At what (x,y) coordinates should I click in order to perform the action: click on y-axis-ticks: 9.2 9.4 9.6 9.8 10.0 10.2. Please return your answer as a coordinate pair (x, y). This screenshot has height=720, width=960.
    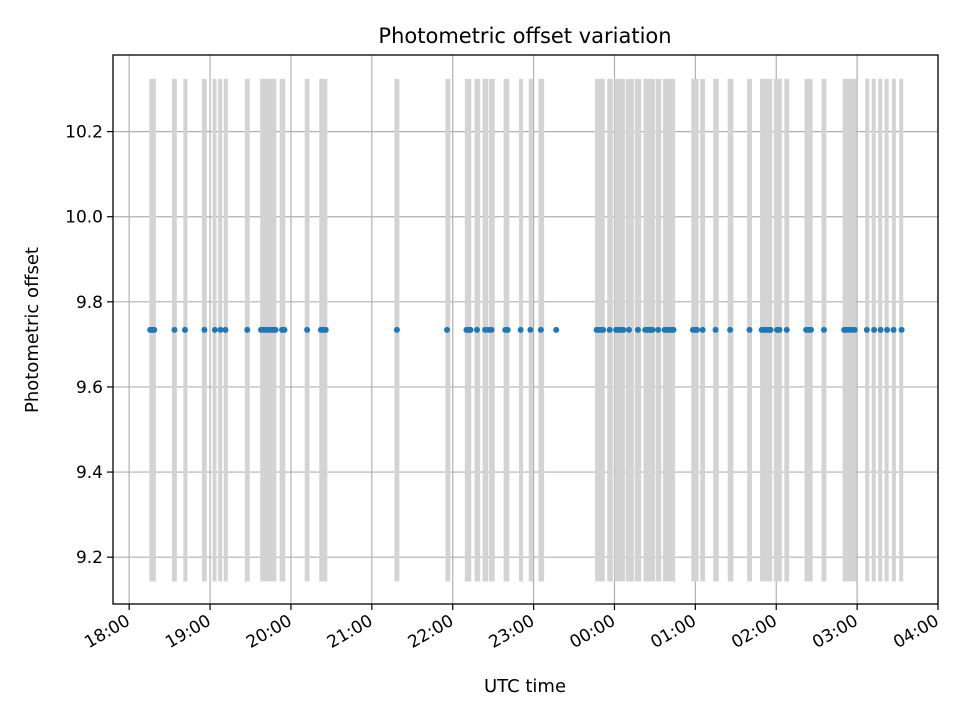
    Looking at the image, I should click on (89, 345).